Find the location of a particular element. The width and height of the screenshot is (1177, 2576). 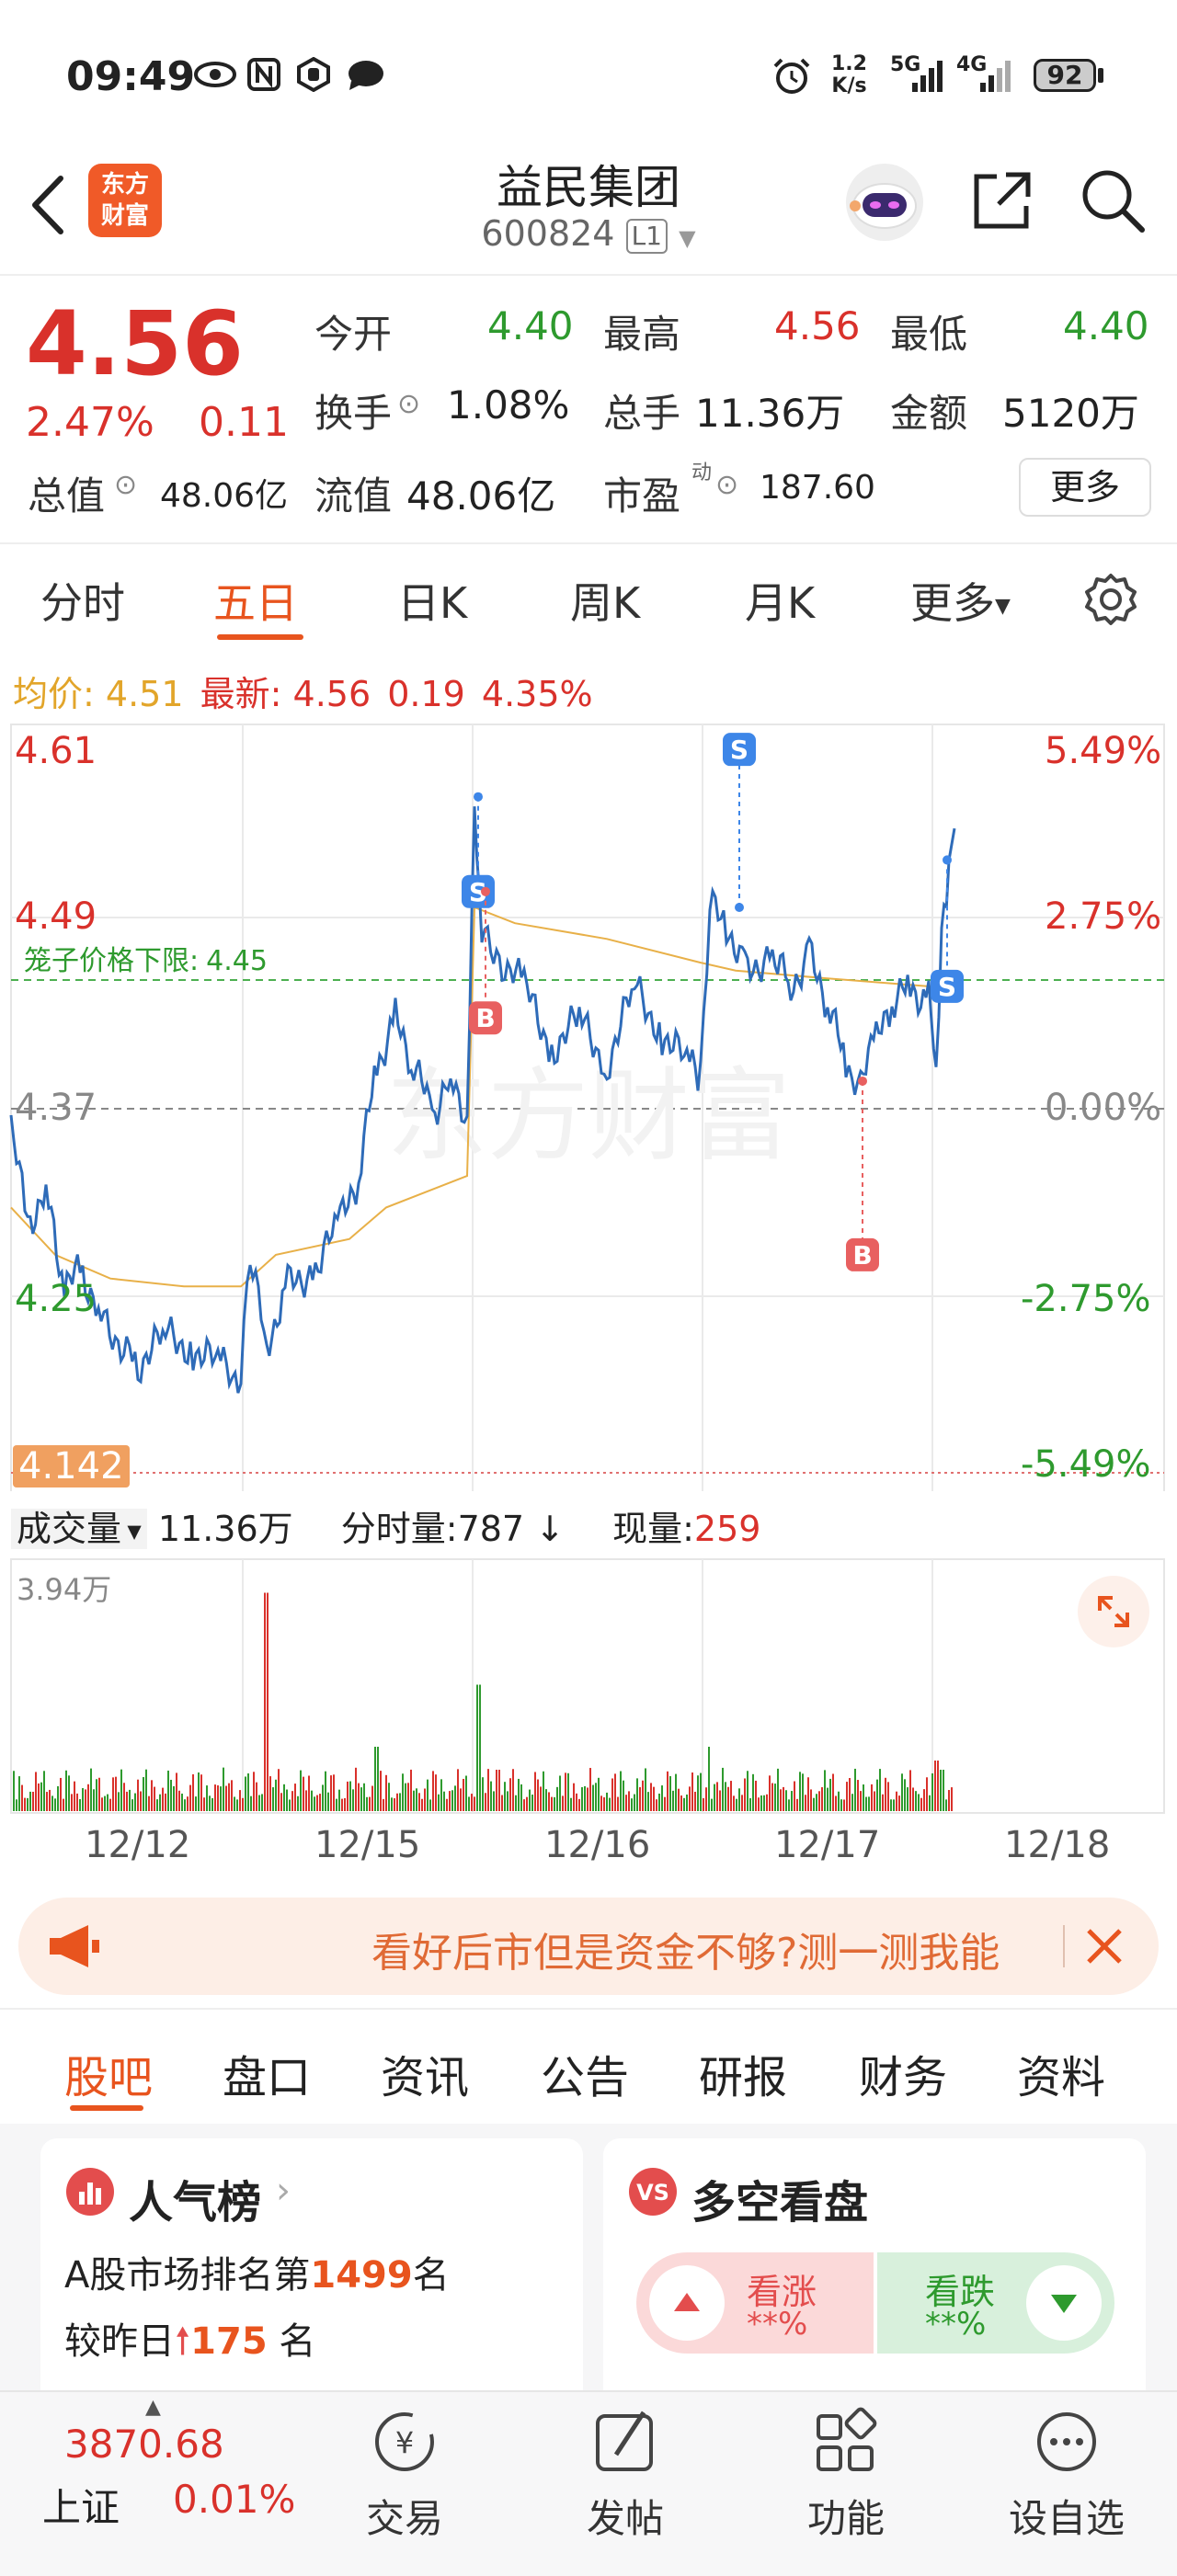

y-tick-left-4: 4.142 is located at coordinates (71, 1466).